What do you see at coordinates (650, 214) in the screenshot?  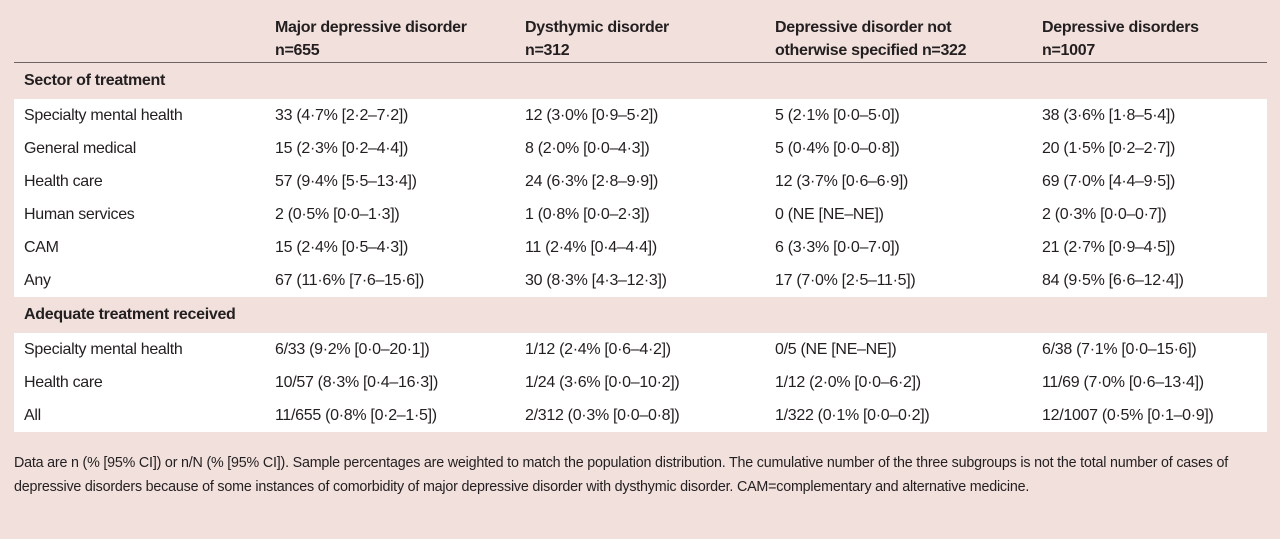 I see `table-cell: 1 (0·8% [0·0–2·3])` at bounding box center [650, 214].